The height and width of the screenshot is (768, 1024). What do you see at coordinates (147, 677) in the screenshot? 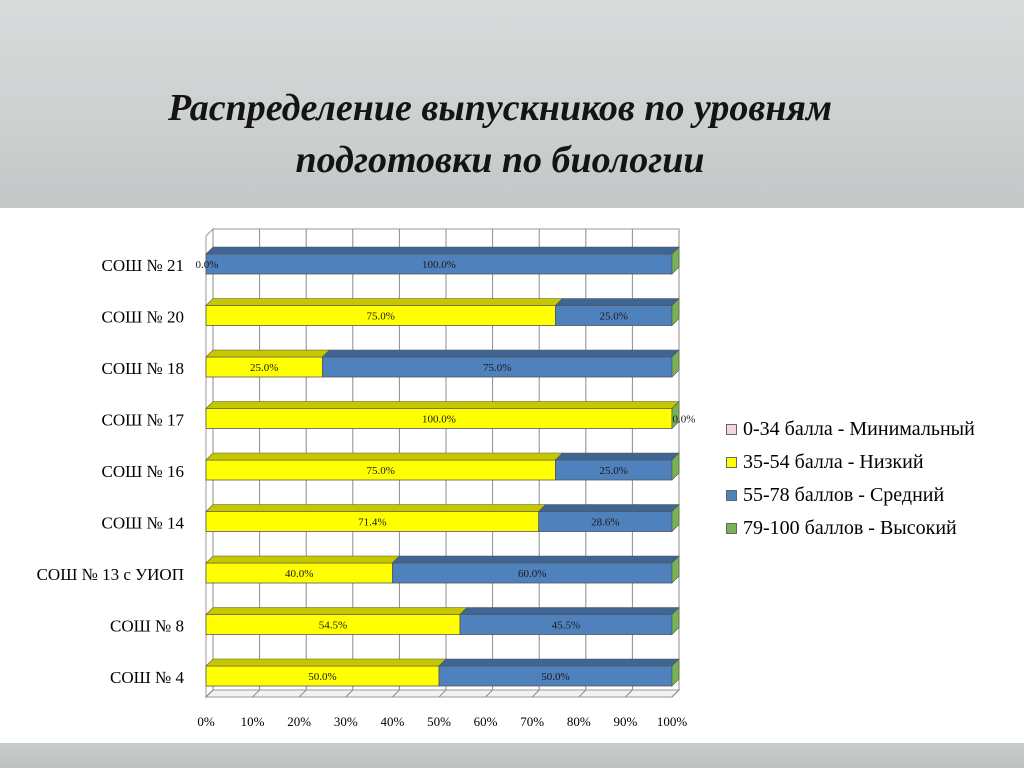
I see `category-label: СОШ № 4` at bounding box center [147, 677].